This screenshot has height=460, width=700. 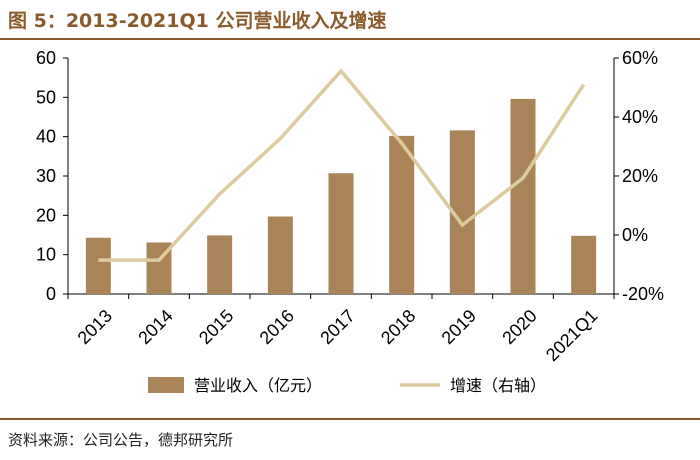 I want to click on left-tick-label: 40, so click(x=46, y=137).